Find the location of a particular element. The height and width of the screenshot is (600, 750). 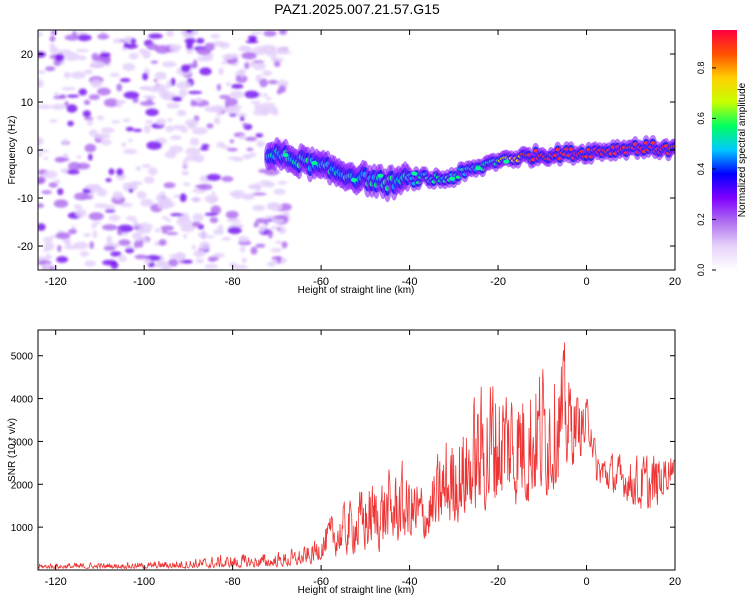

x-tick-label: -120 is located at coordinates (56, 282).